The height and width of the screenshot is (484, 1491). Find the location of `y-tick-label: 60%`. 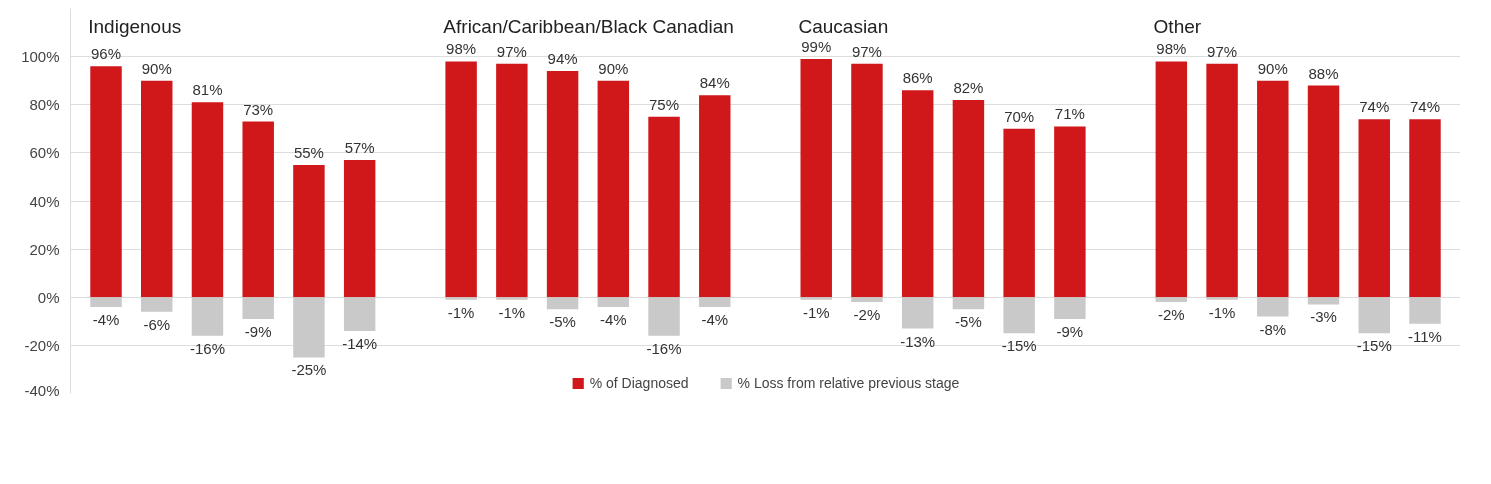

y-tick-label: 60% is located at coordinates (44, 153).